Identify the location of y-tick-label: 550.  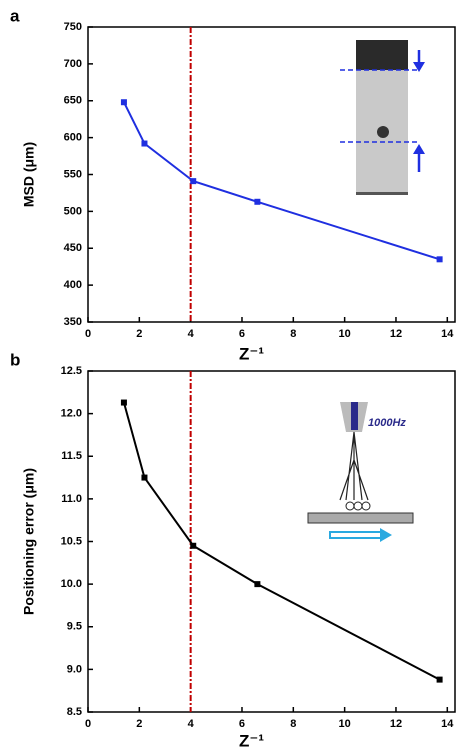
(73, 174).